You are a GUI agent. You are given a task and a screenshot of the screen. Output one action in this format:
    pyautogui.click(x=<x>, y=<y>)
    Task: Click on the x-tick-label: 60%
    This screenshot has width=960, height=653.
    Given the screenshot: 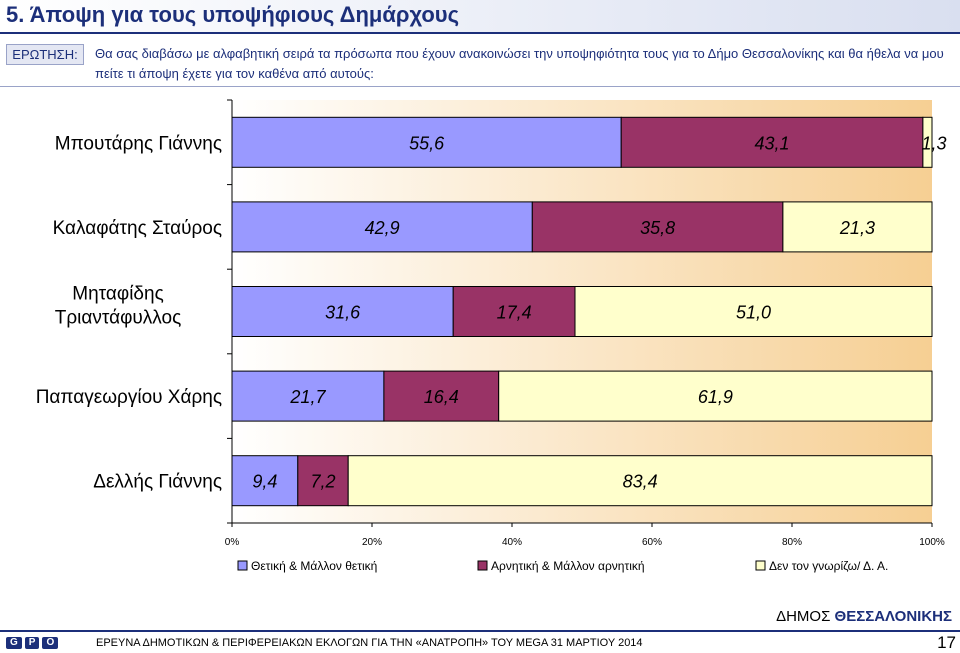 What is the action you would take?
    pyautogui.click(x=652, y=542)
    